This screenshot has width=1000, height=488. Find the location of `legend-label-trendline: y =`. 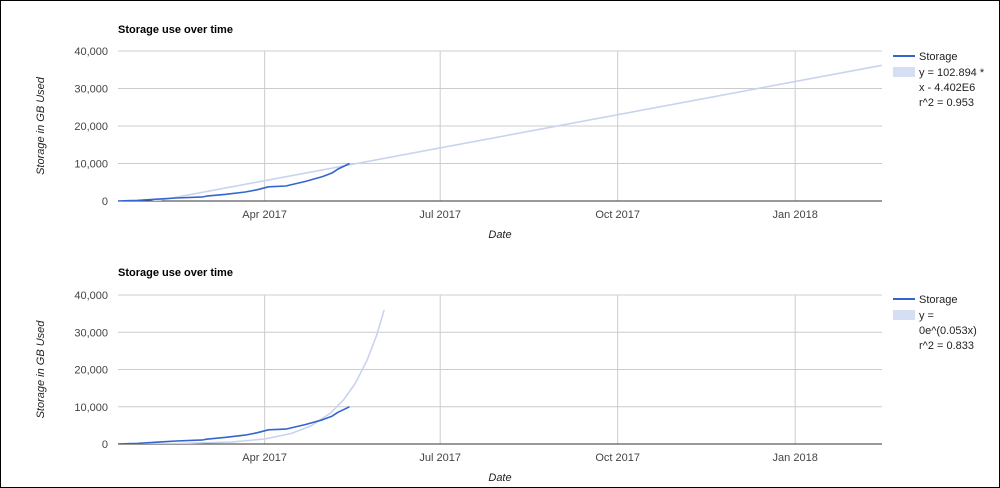

legend-label-trendline: y = is located at coordinates (926, 316).